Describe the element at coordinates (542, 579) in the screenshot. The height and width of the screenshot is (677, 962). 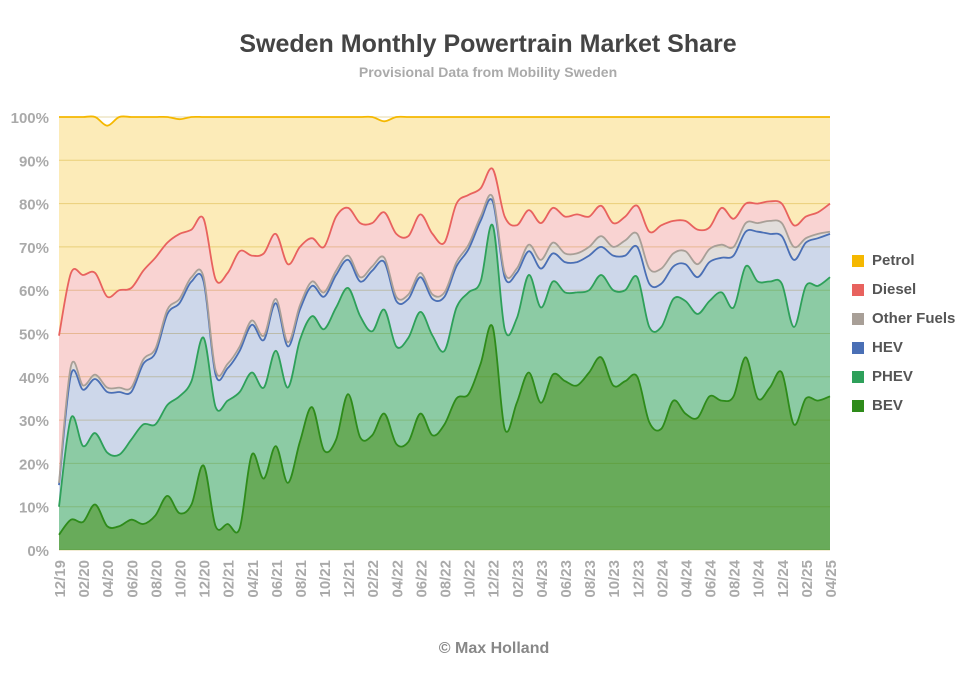
I see `x-tick-label: 04/23` at that location.